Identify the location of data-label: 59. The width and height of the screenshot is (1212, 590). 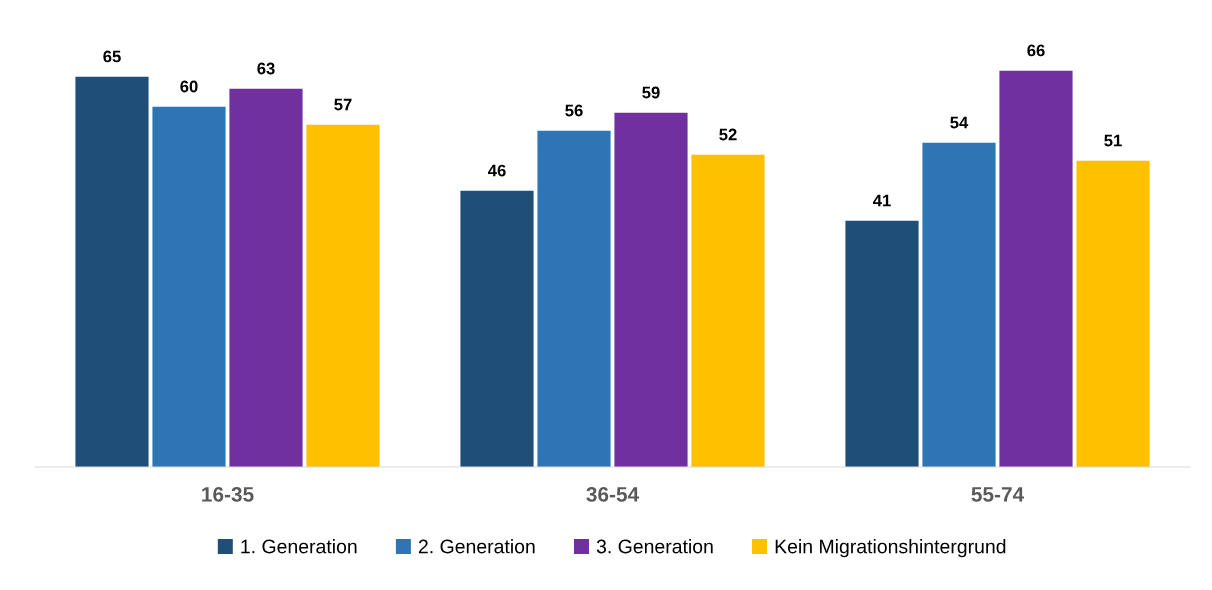
(651, 92).